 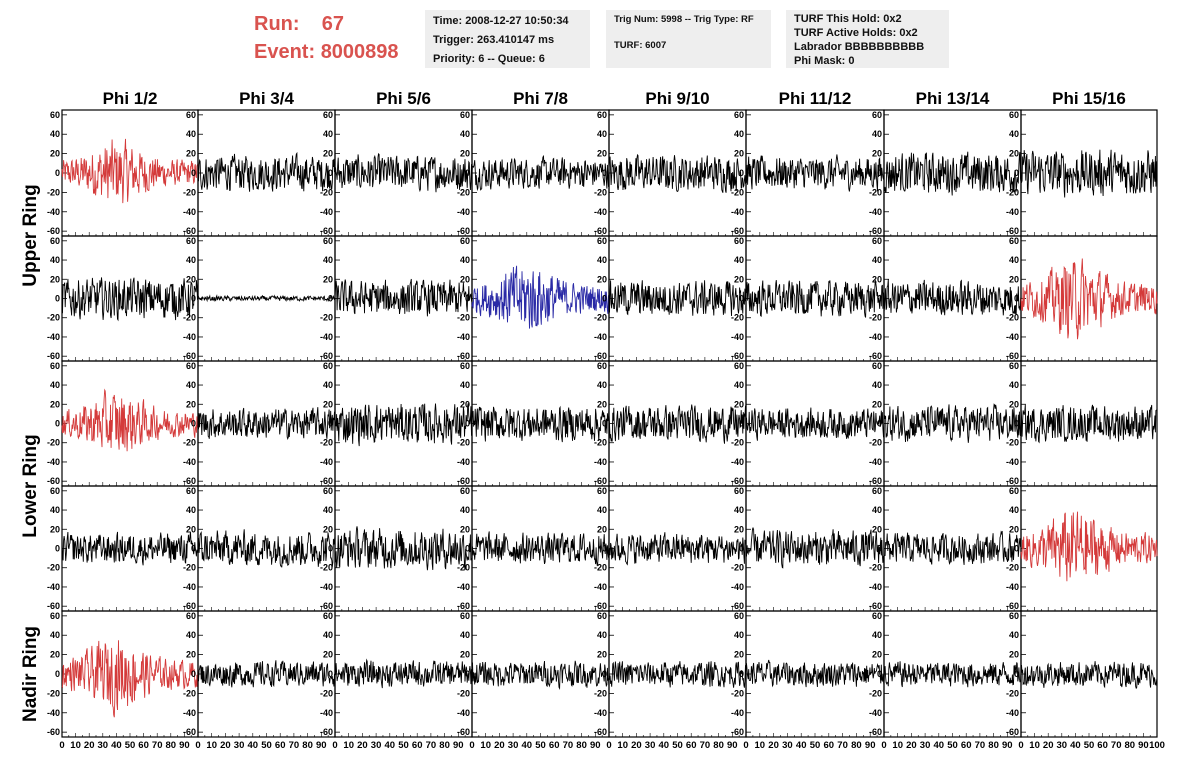 What do you see at coordinates (225, 745) in the screenshot?
I see `x-tick-label: 20` at bounding box center [225, 745].